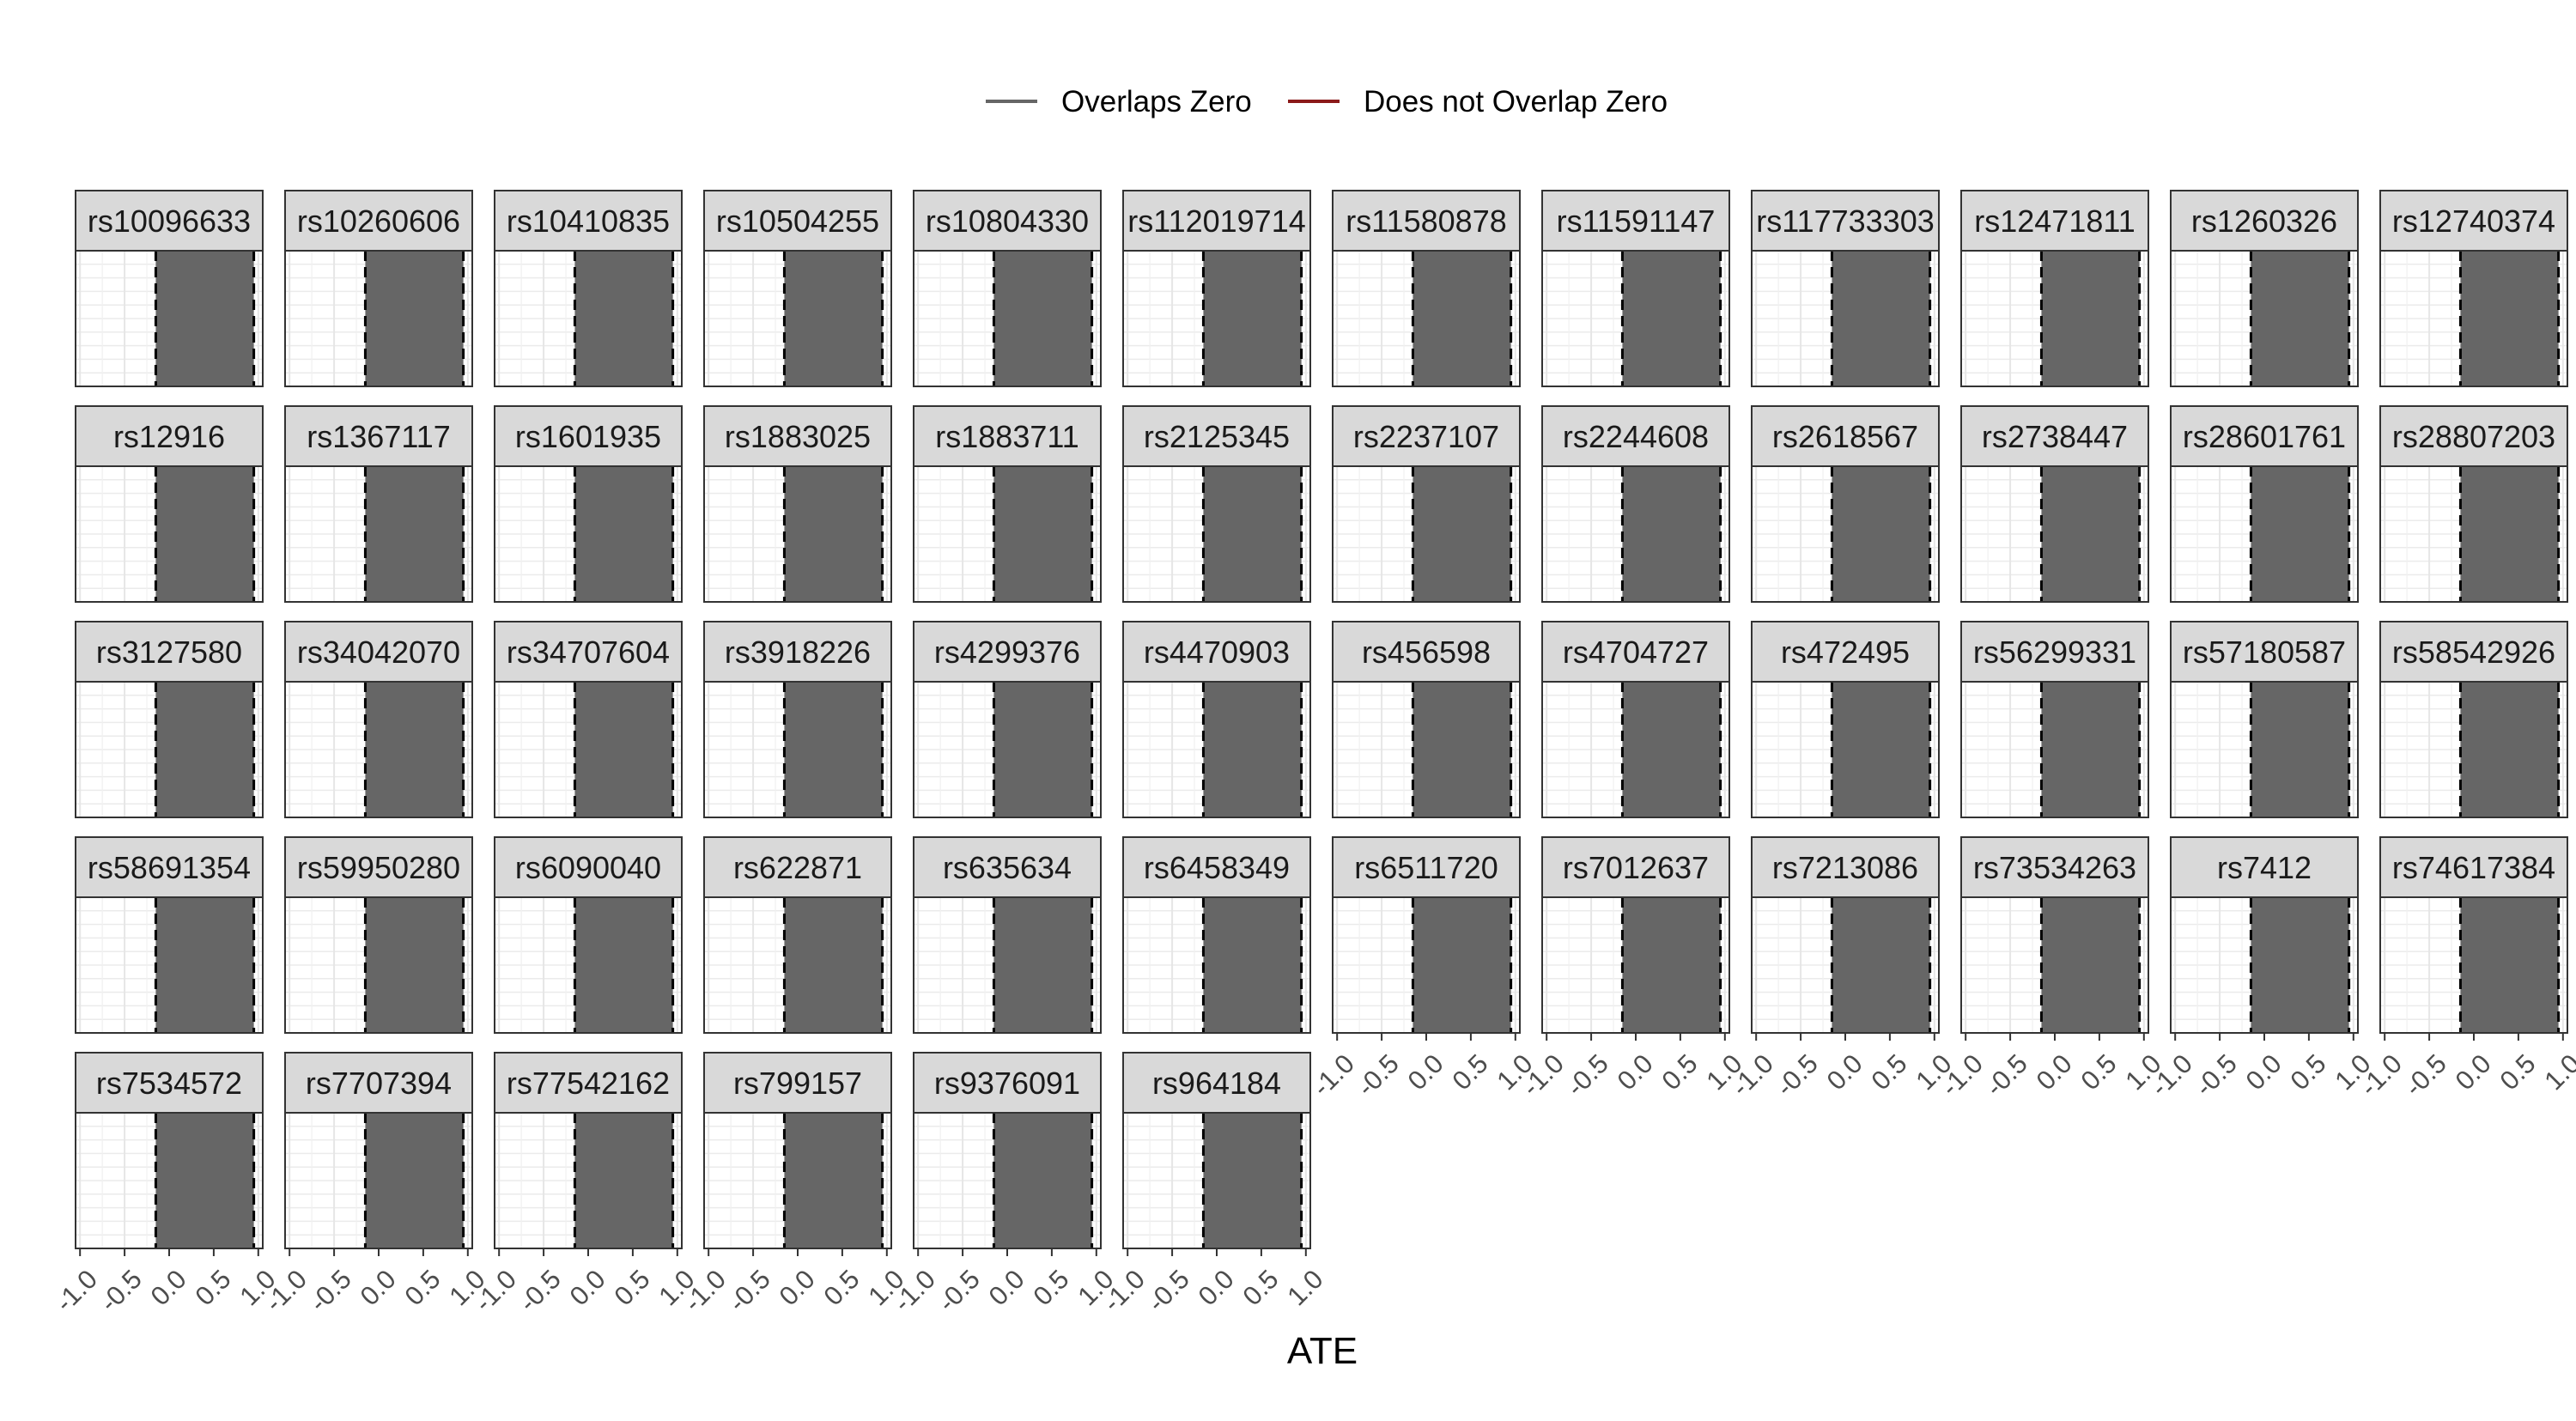  Describe the element at coordinates (1842, 969) in the screenshot. I see `facet-panel: rs7213086 -1.0-0.50.00.51.0` at that location.